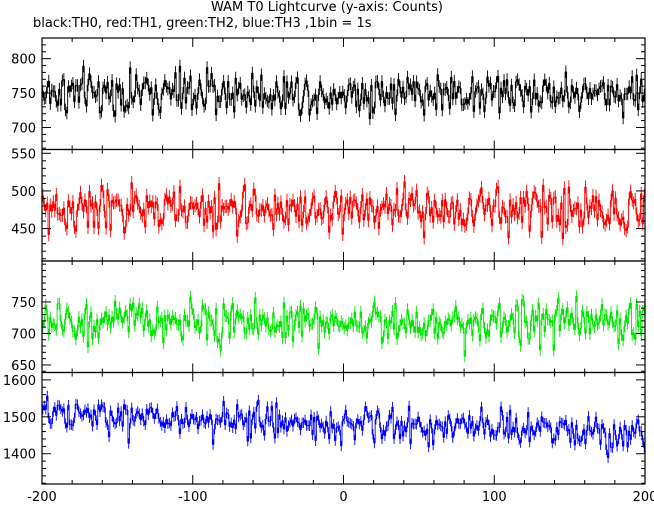 The width and height of the screenshot is (654, 505). I want to click on y-tick-label: 1600, so click(19, 381).